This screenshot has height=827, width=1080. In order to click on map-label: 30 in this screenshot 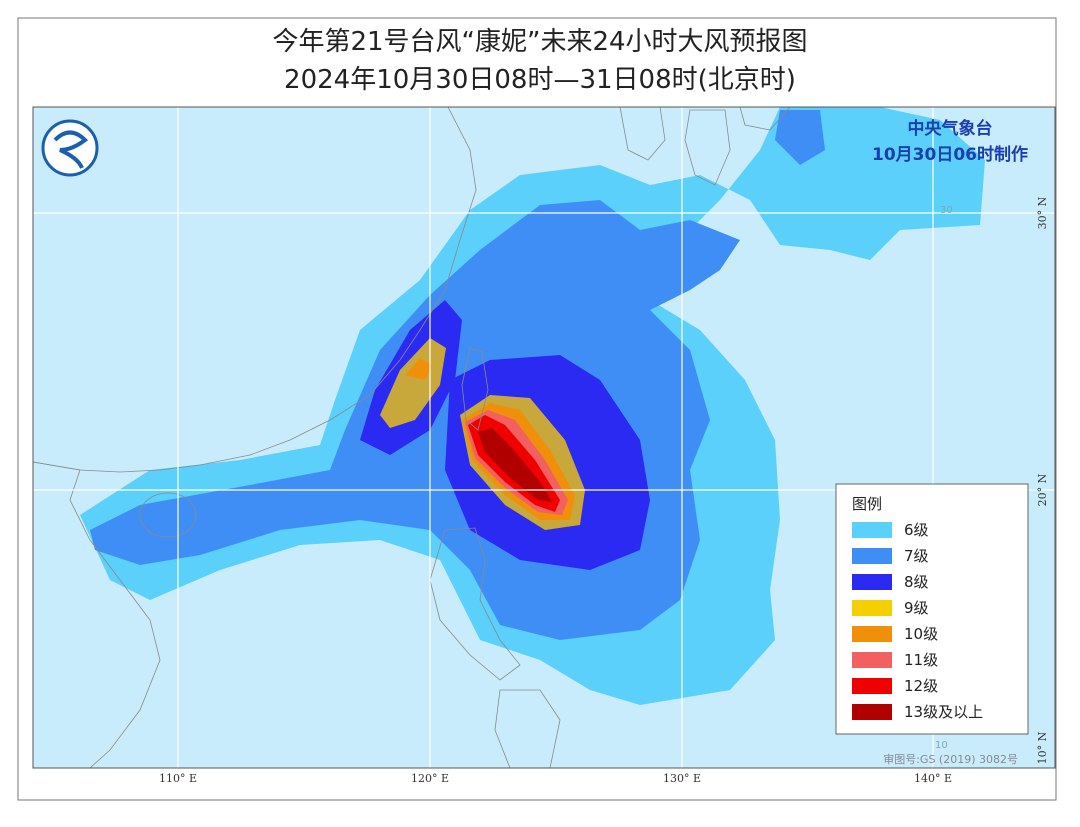, I will do `click(946, 210)`.